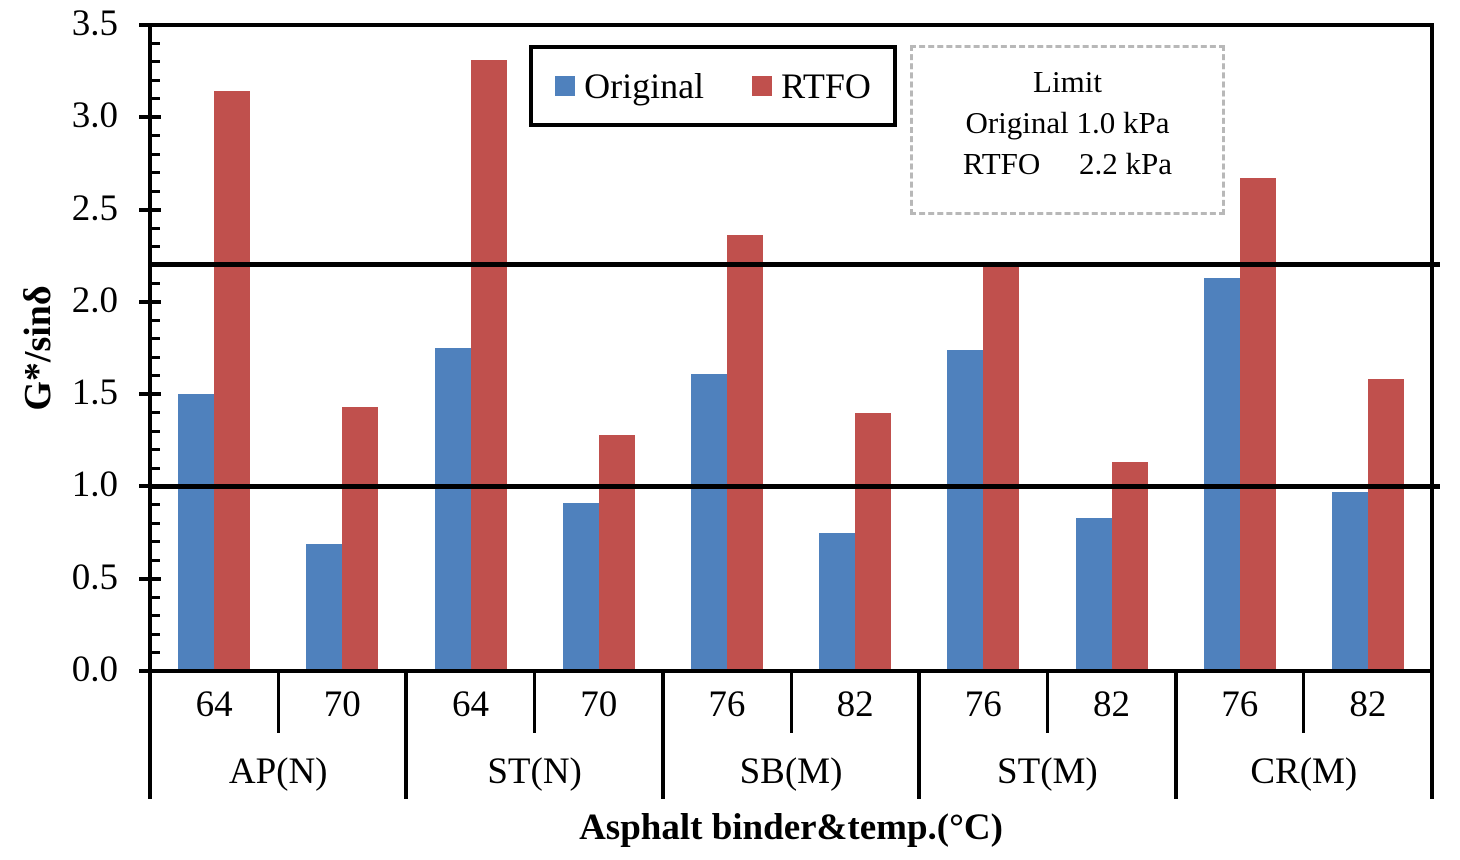 The width and height of the screenshot is (1460, 860). What do you see at coordinates (150, 348) in the screenshot?
I see `y-axis-line` at bounding box center [150, 348].